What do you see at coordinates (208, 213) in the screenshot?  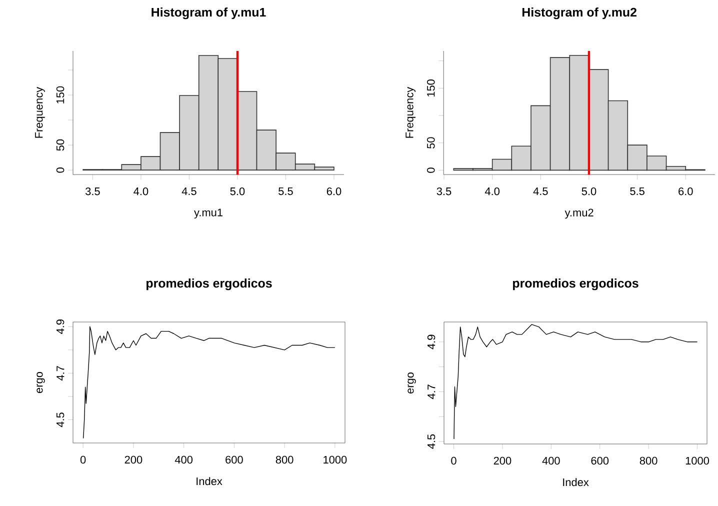 I see `x-axis-title: y.mu1` at bounding box center [208, 213].